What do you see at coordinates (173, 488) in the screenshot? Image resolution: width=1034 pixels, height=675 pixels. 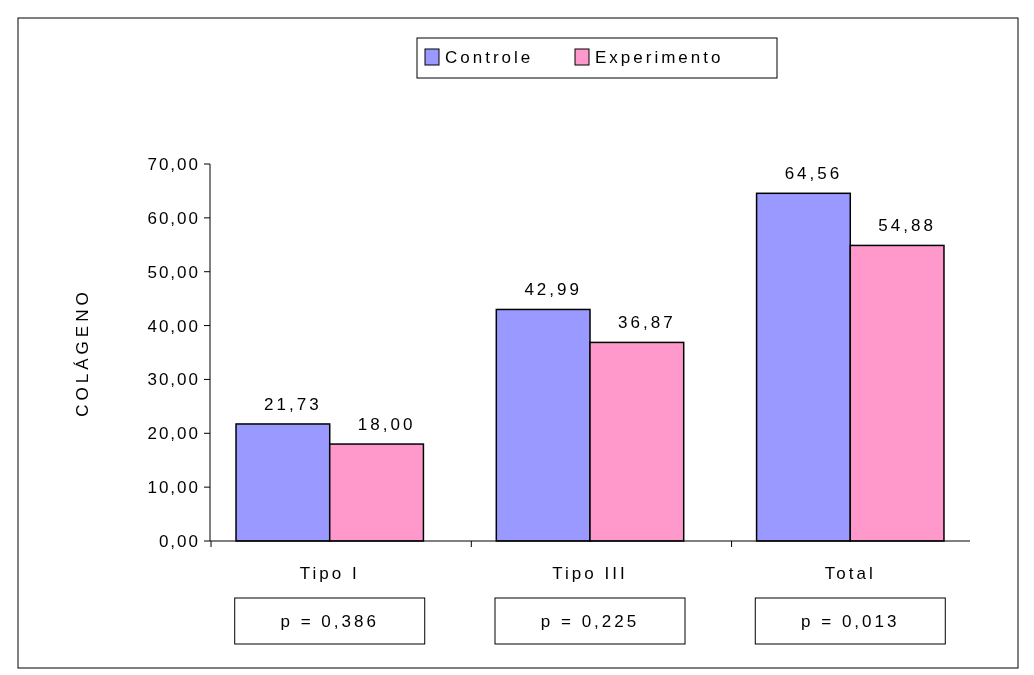 I see `y-tick-label: 10,00` at bounding box center [173, 488].